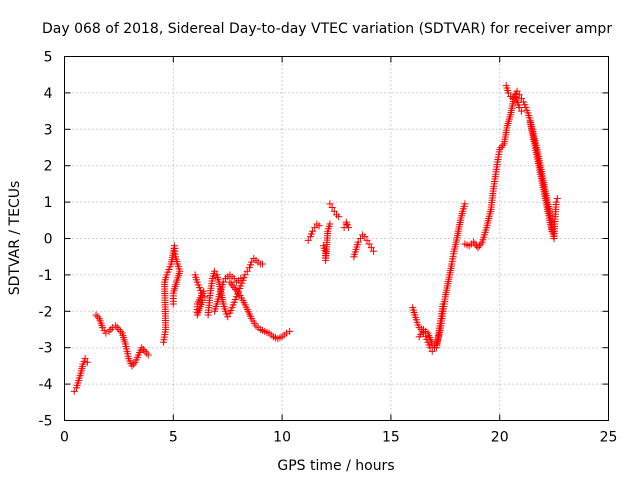  I want to click on y-tick-label: 0, so click(48, 240).